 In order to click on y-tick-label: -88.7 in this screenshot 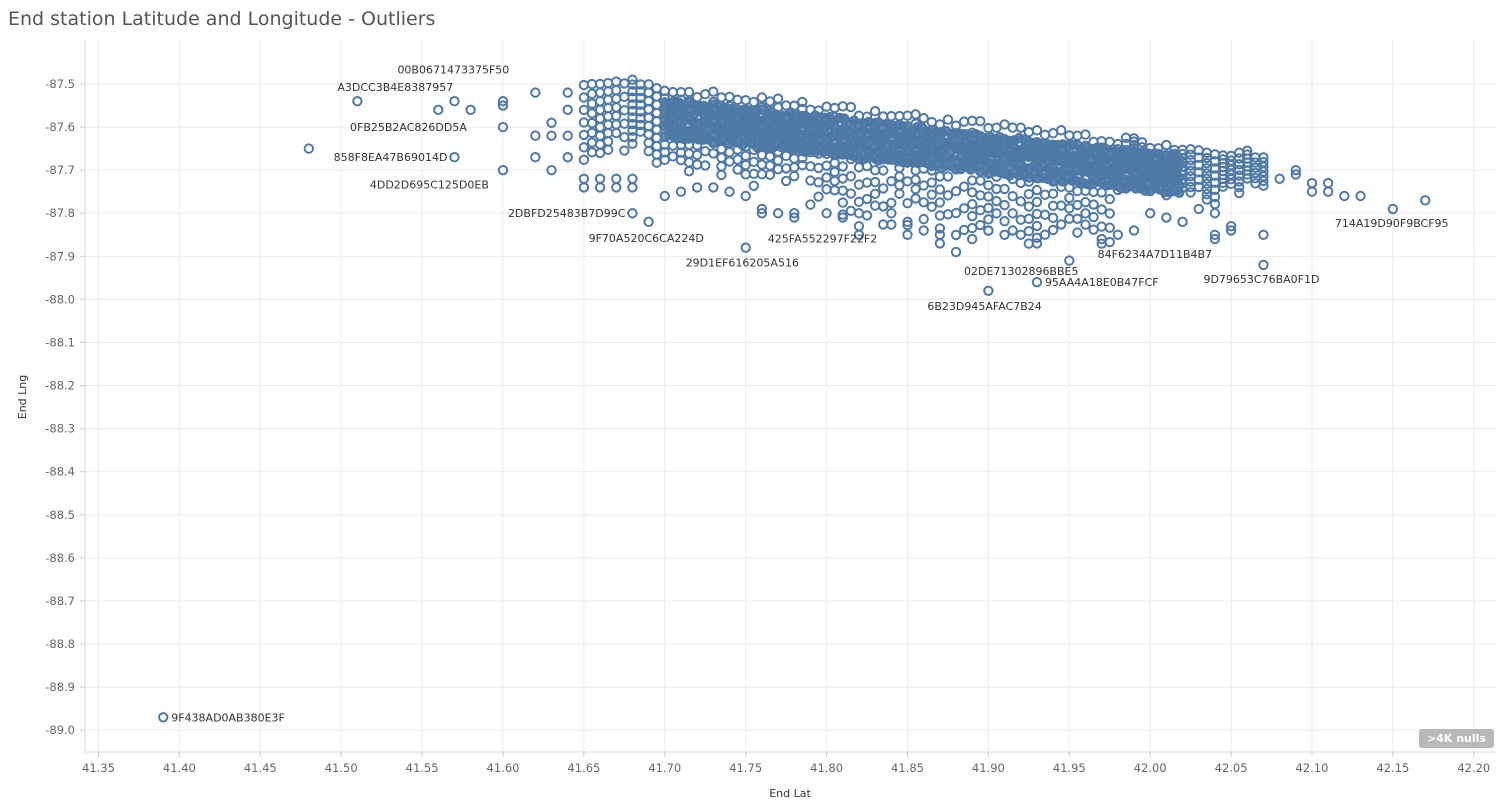, I will do `click(60, 601)`.